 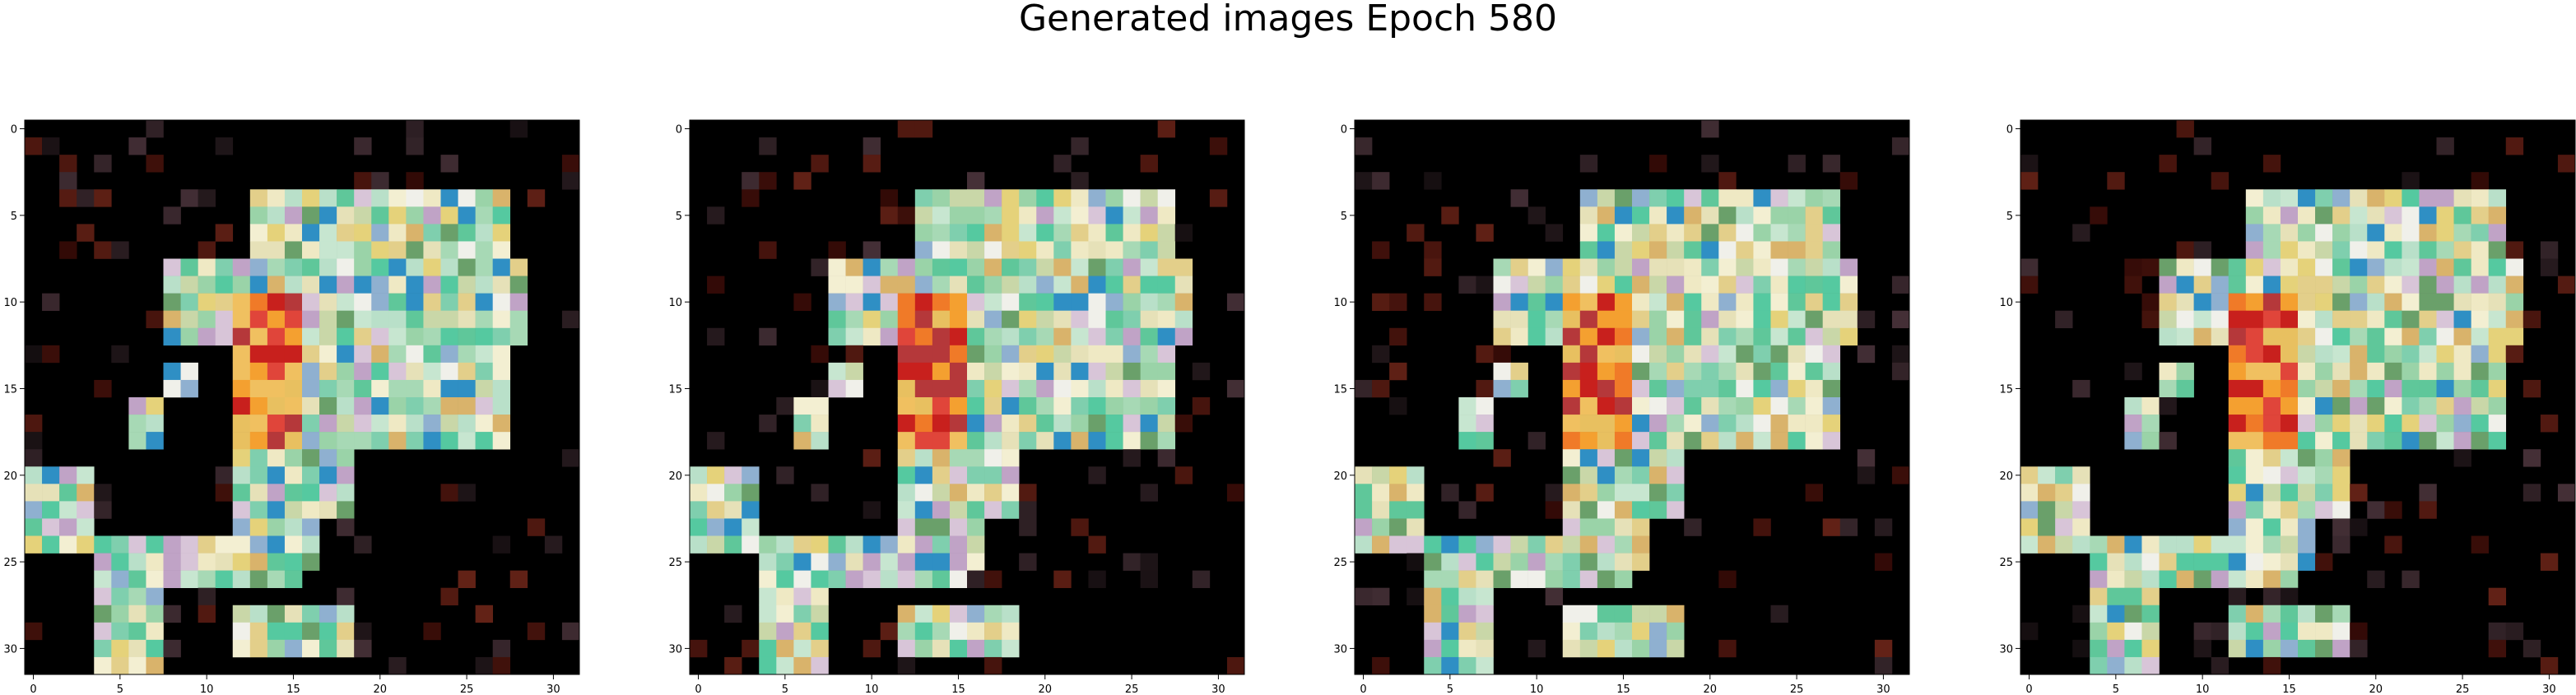 I want to click on y-tick-label: 25, so click(x=1340, y=563).